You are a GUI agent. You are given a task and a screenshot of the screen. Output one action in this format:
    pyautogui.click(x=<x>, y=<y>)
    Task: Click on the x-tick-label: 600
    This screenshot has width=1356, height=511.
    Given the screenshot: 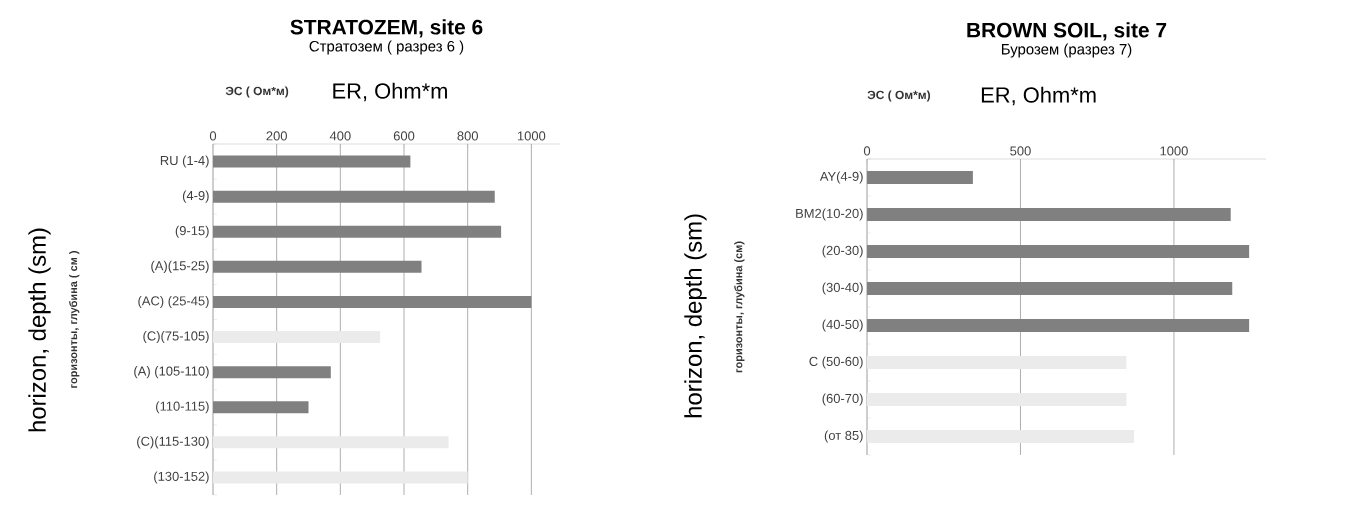 What is the action you would take?
    pyautogui.click(x=404, y=136)
    